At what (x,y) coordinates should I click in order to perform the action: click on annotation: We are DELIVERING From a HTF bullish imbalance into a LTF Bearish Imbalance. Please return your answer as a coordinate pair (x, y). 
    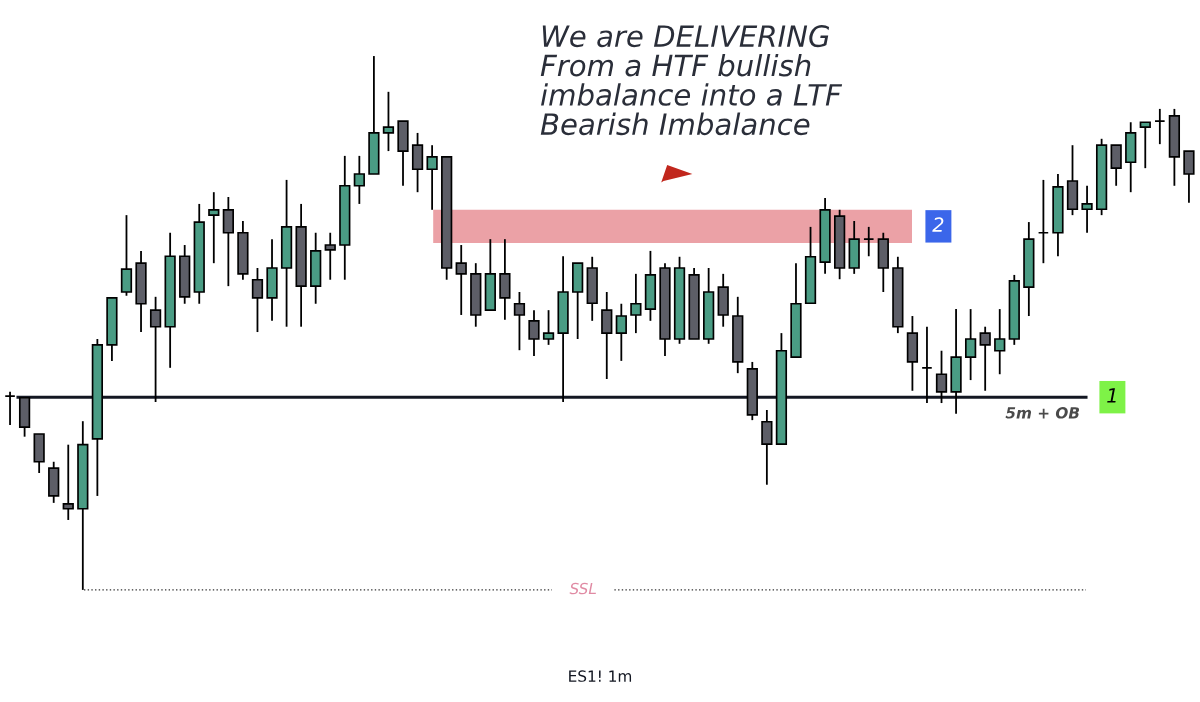
    Looking at the image, I should click on (691, 80).